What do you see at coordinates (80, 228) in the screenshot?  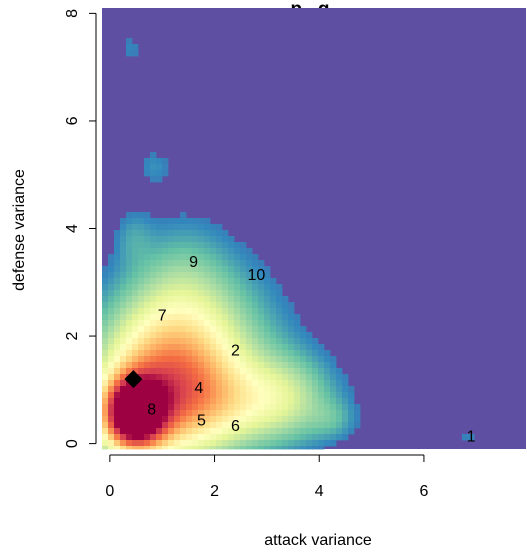 I see `y-axis: 0 2 4 6 8` at bounding box center [80, 228].